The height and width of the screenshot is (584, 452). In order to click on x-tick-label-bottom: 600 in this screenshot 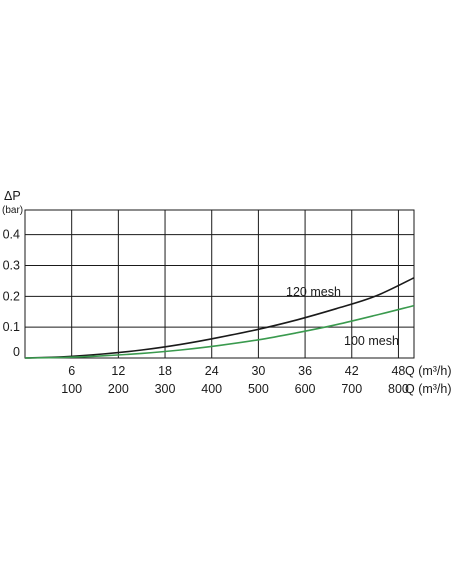, I will do `click(305, 389)`.